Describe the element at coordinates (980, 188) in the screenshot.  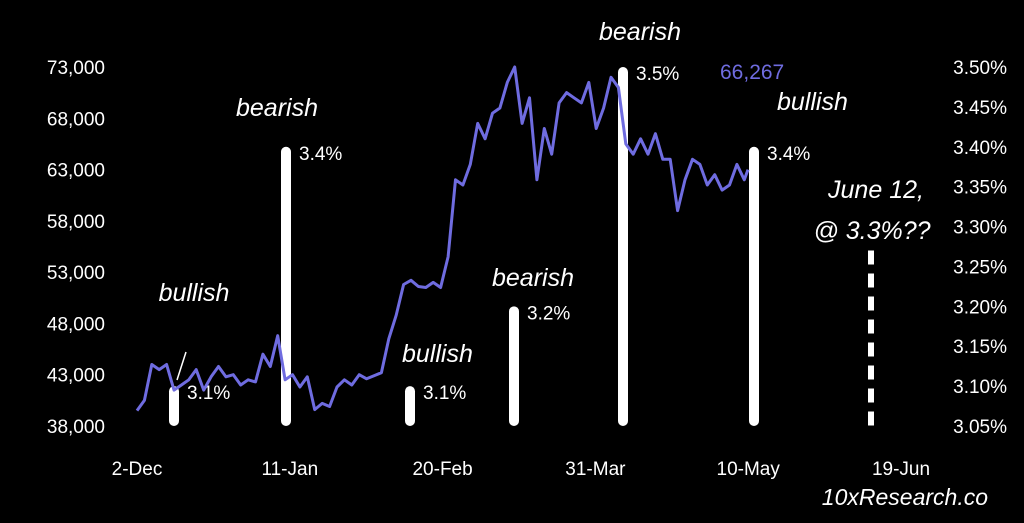
I see `right-tick-label: 3.35%` at that location.